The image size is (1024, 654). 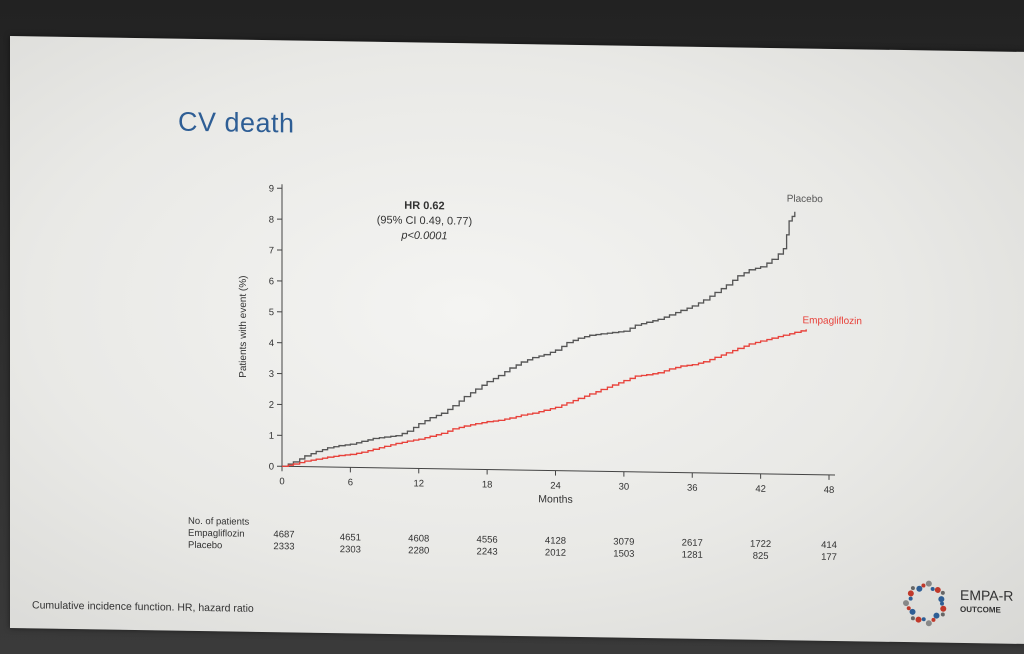 I want to click on series-label-placebo: Placebo, so click(x=805, y=200).